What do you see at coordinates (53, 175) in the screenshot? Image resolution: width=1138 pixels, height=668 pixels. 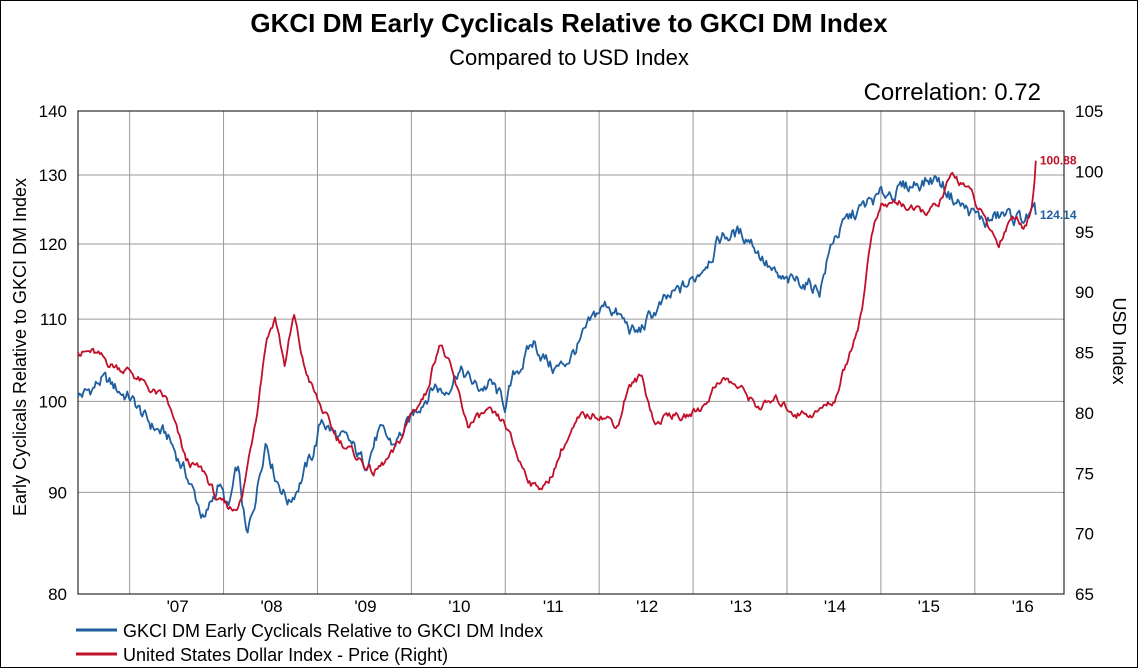 I see `left-tick-label: 130` at bounding box center [53, 175].